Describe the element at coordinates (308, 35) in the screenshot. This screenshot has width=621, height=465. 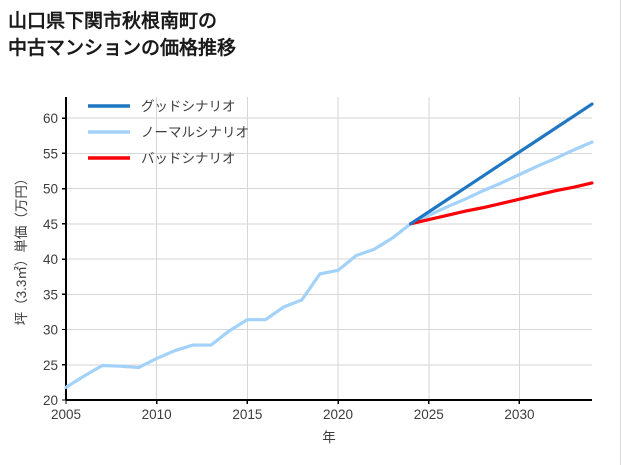
I see `chart-title: 山口県下関市秋根南町の 中古マンションの価格推移` at that location.